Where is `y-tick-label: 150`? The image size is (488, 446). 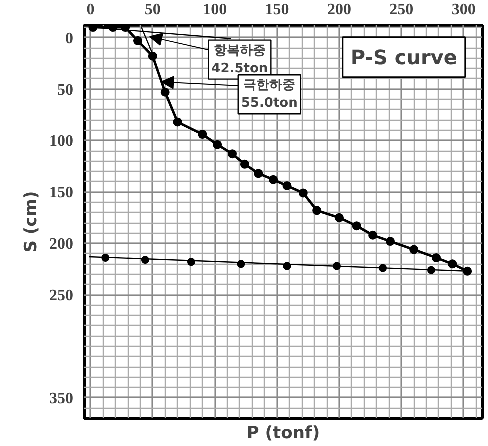
y-tick-label: 150 is located at coordinates (62, 193).